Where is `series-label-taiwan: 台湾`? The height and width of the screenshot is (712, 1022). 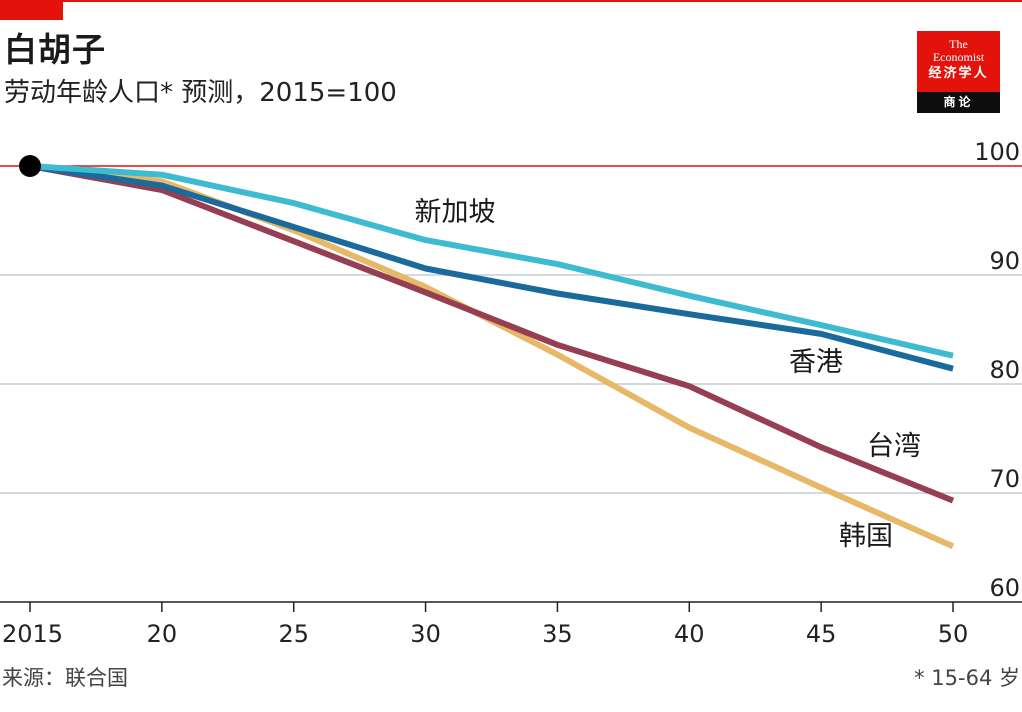 series-label-taiwan: 台湾 is located at coordinates (894, 446).